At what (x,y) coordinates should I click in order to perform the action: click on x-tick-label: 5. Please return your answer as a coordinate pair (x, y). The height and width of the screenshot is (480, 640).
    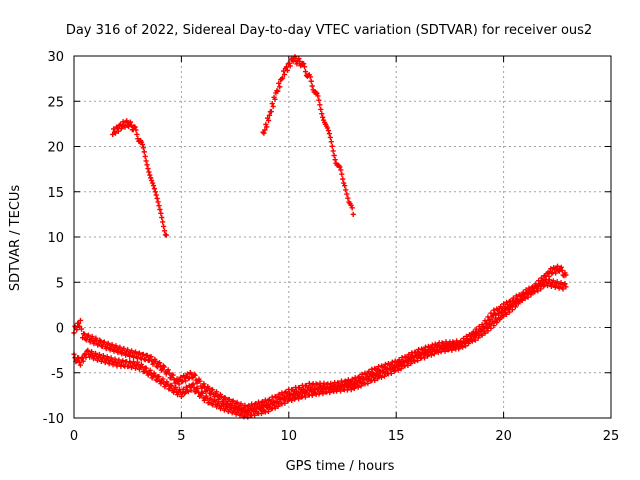
    Looking at the image, I should click on (181, 436).